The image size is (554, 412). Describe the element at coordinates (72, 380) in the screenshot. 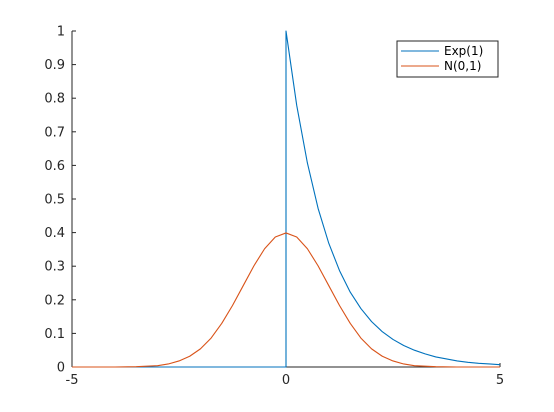

I see `x-tick-label: -5` at that location.